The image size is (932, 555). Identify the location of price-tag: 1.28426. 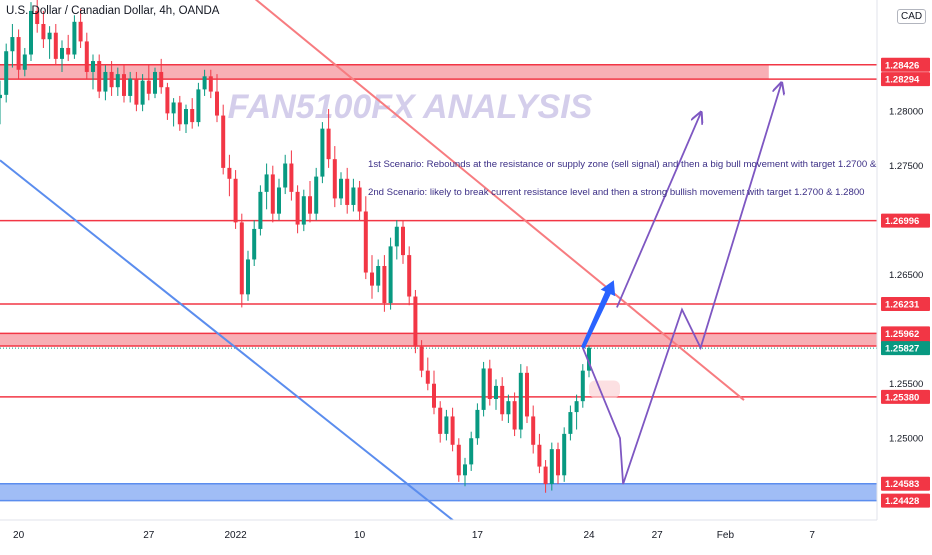
(905, 64).